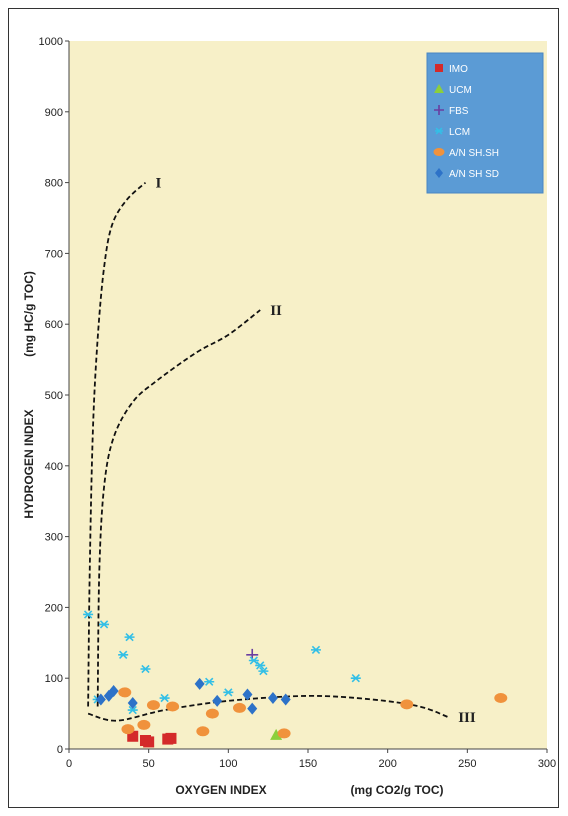  What do you see at coordinates (460, 90) in the screenshot?
I see `legend-label-ucm: UCM` at bounding box center [460, 90].